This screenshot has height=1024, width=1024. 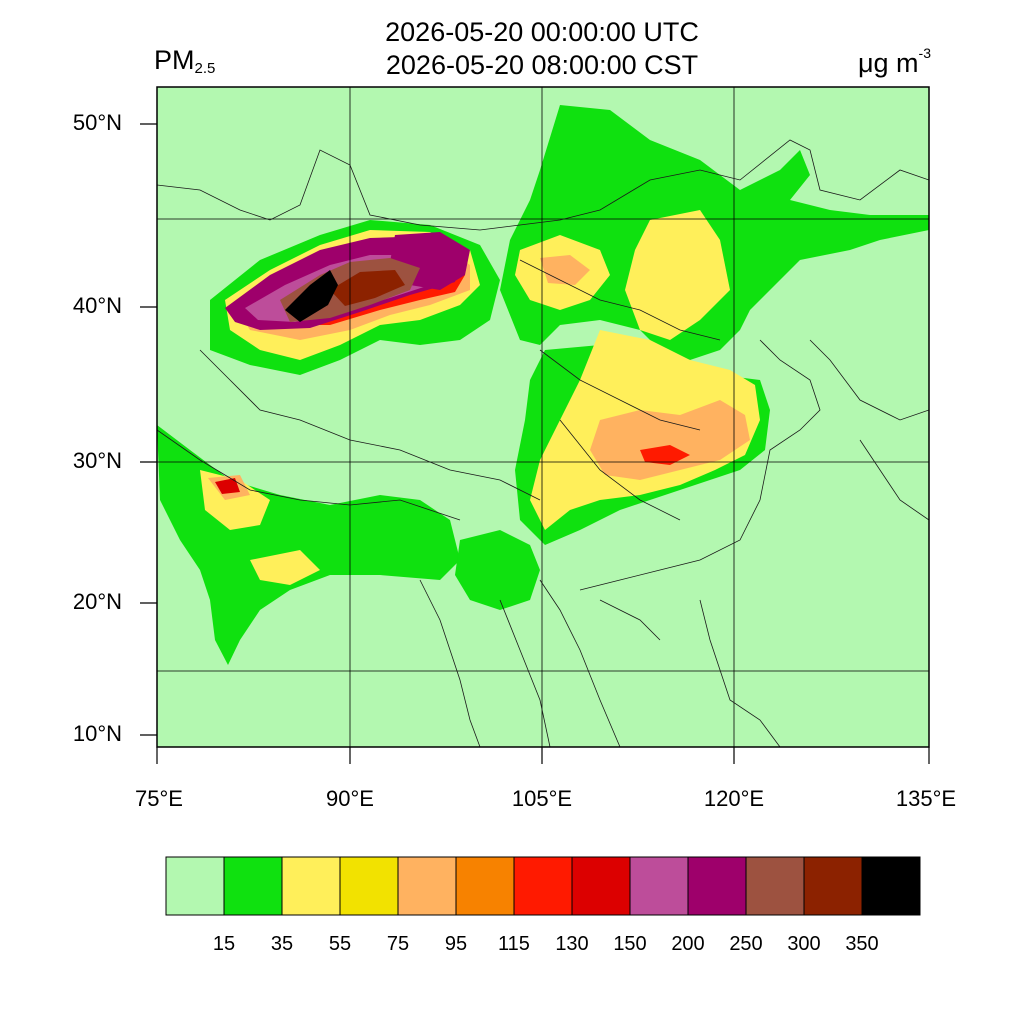 What do you see at coordinates (340, 944) in the screenshot?
I see `colorbar-label: 55` at bounding box center [340, 944].